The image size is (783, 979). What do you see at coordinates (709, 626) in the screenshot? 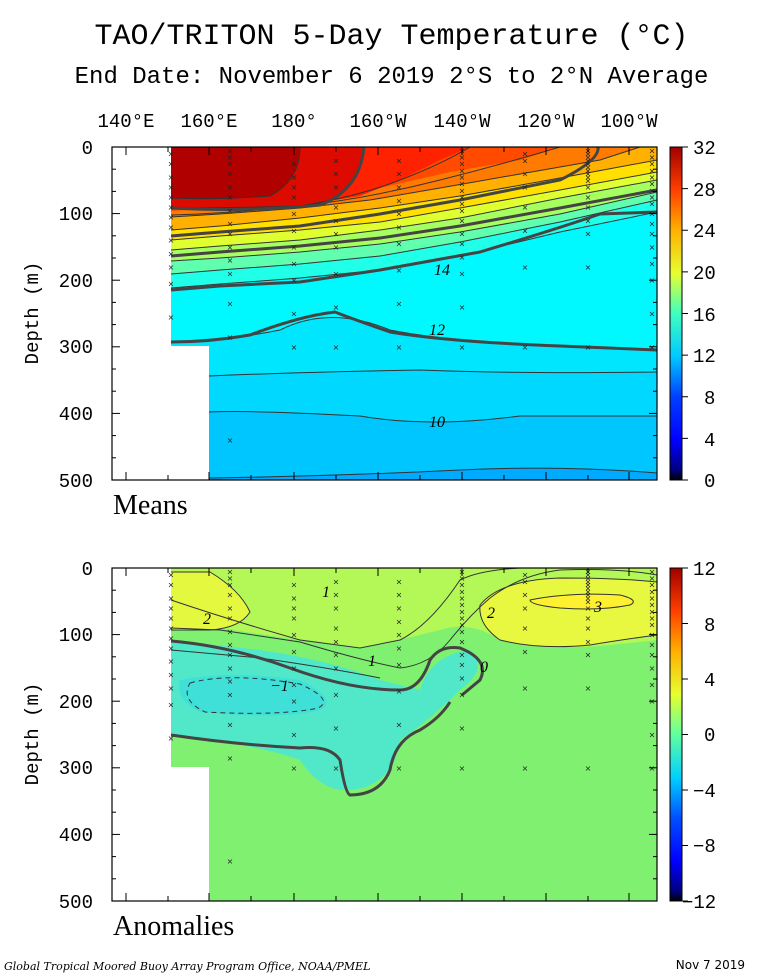
I see `cb-bot-8: 8` at bounding box center [709, 626].